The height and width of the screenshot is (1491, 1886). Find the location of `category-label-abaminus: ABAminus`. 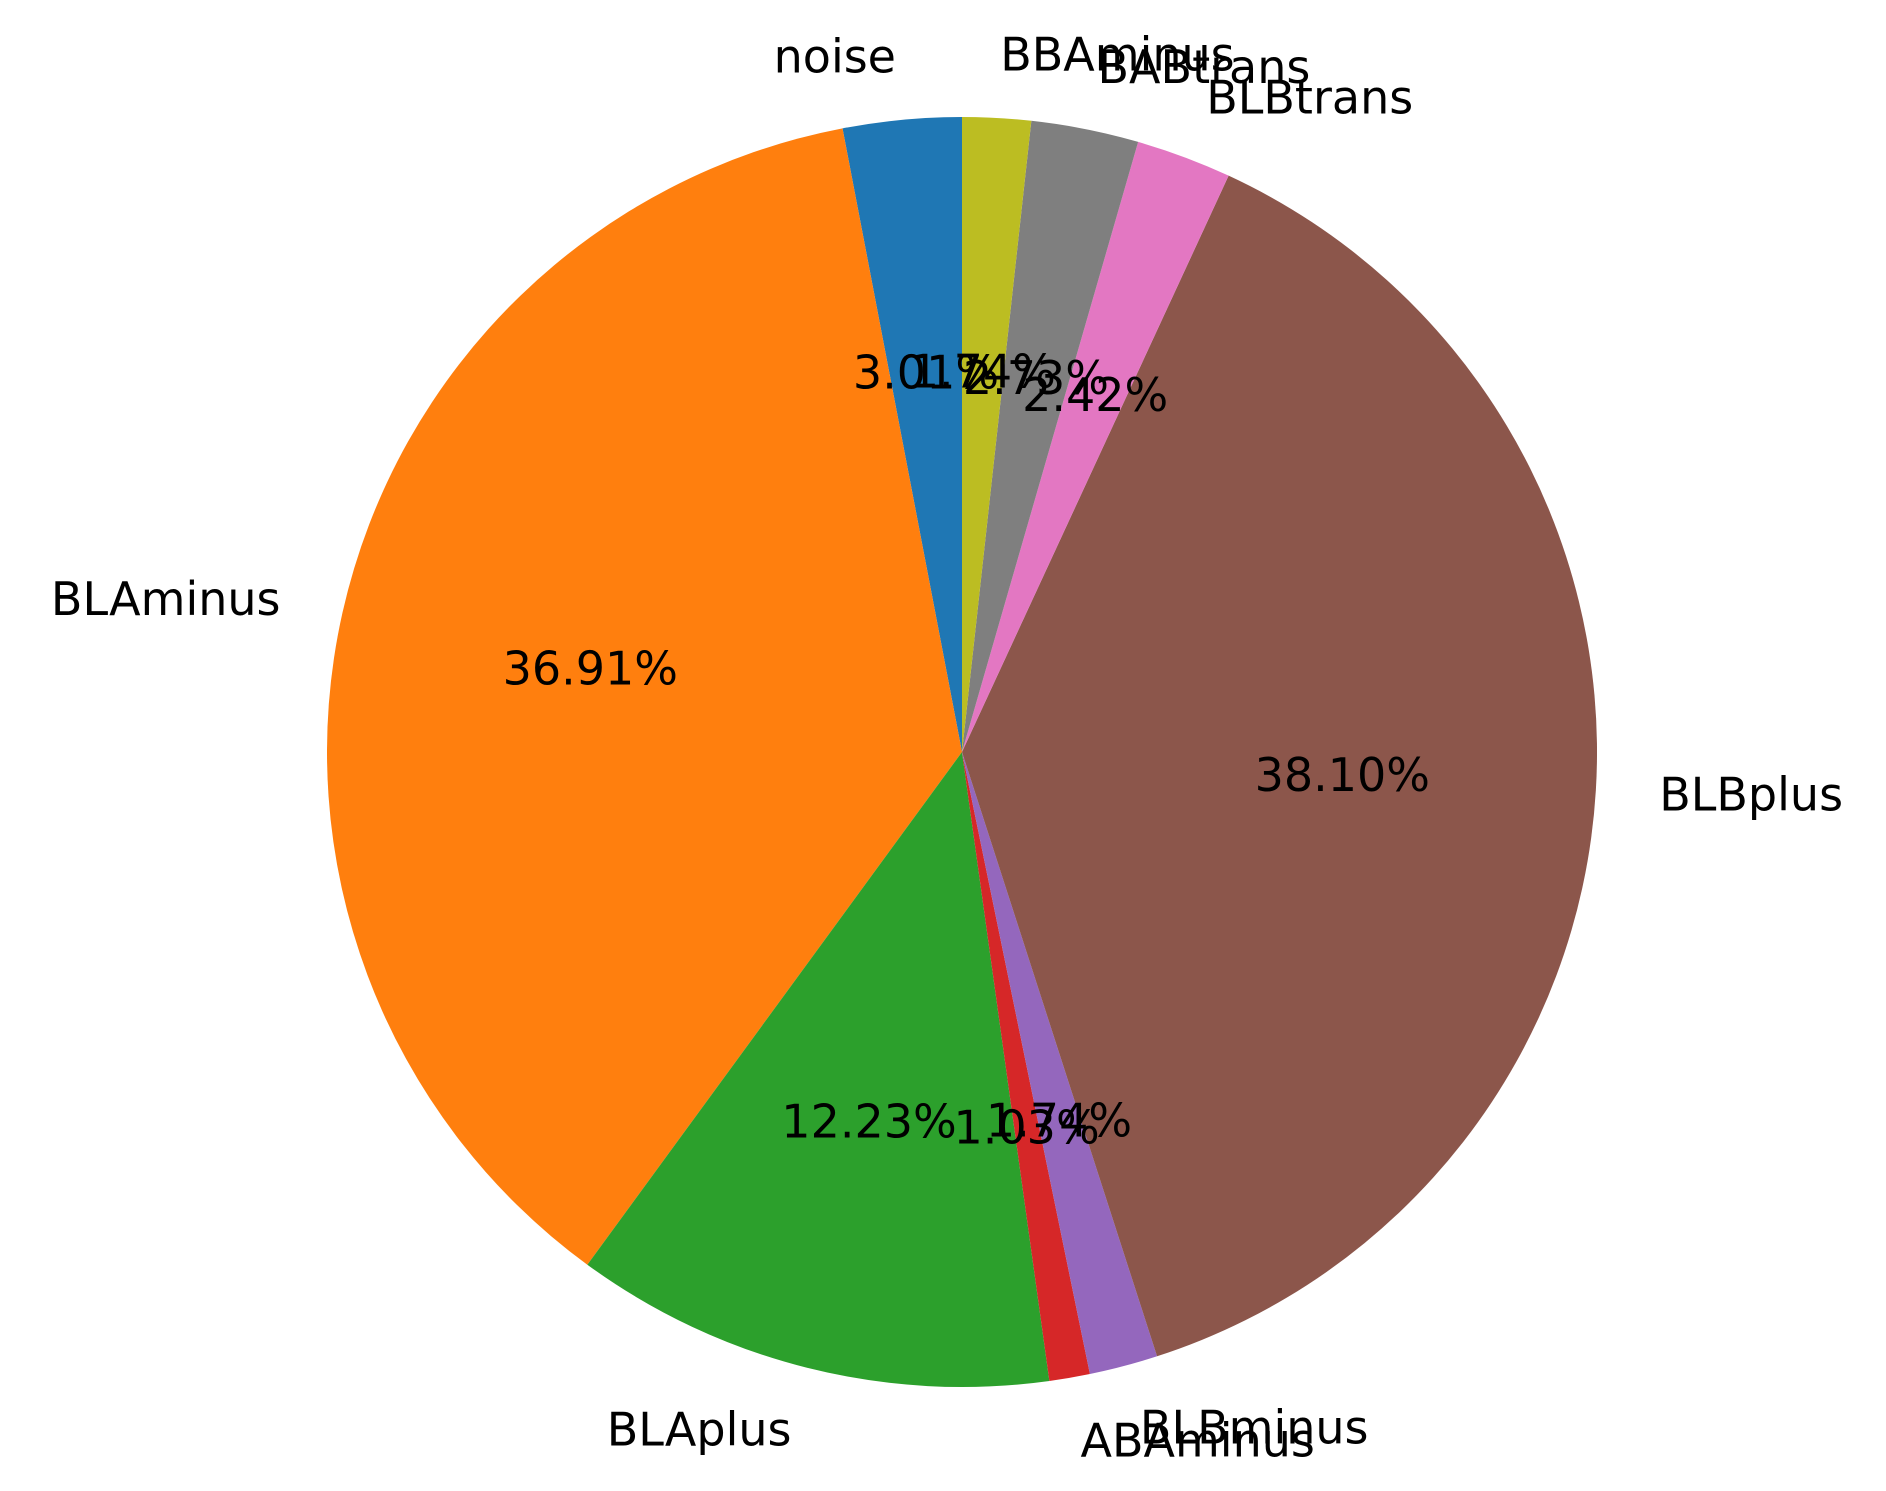

category-label-abaminus: ABAminus is located at coordinates (1198, 1440).